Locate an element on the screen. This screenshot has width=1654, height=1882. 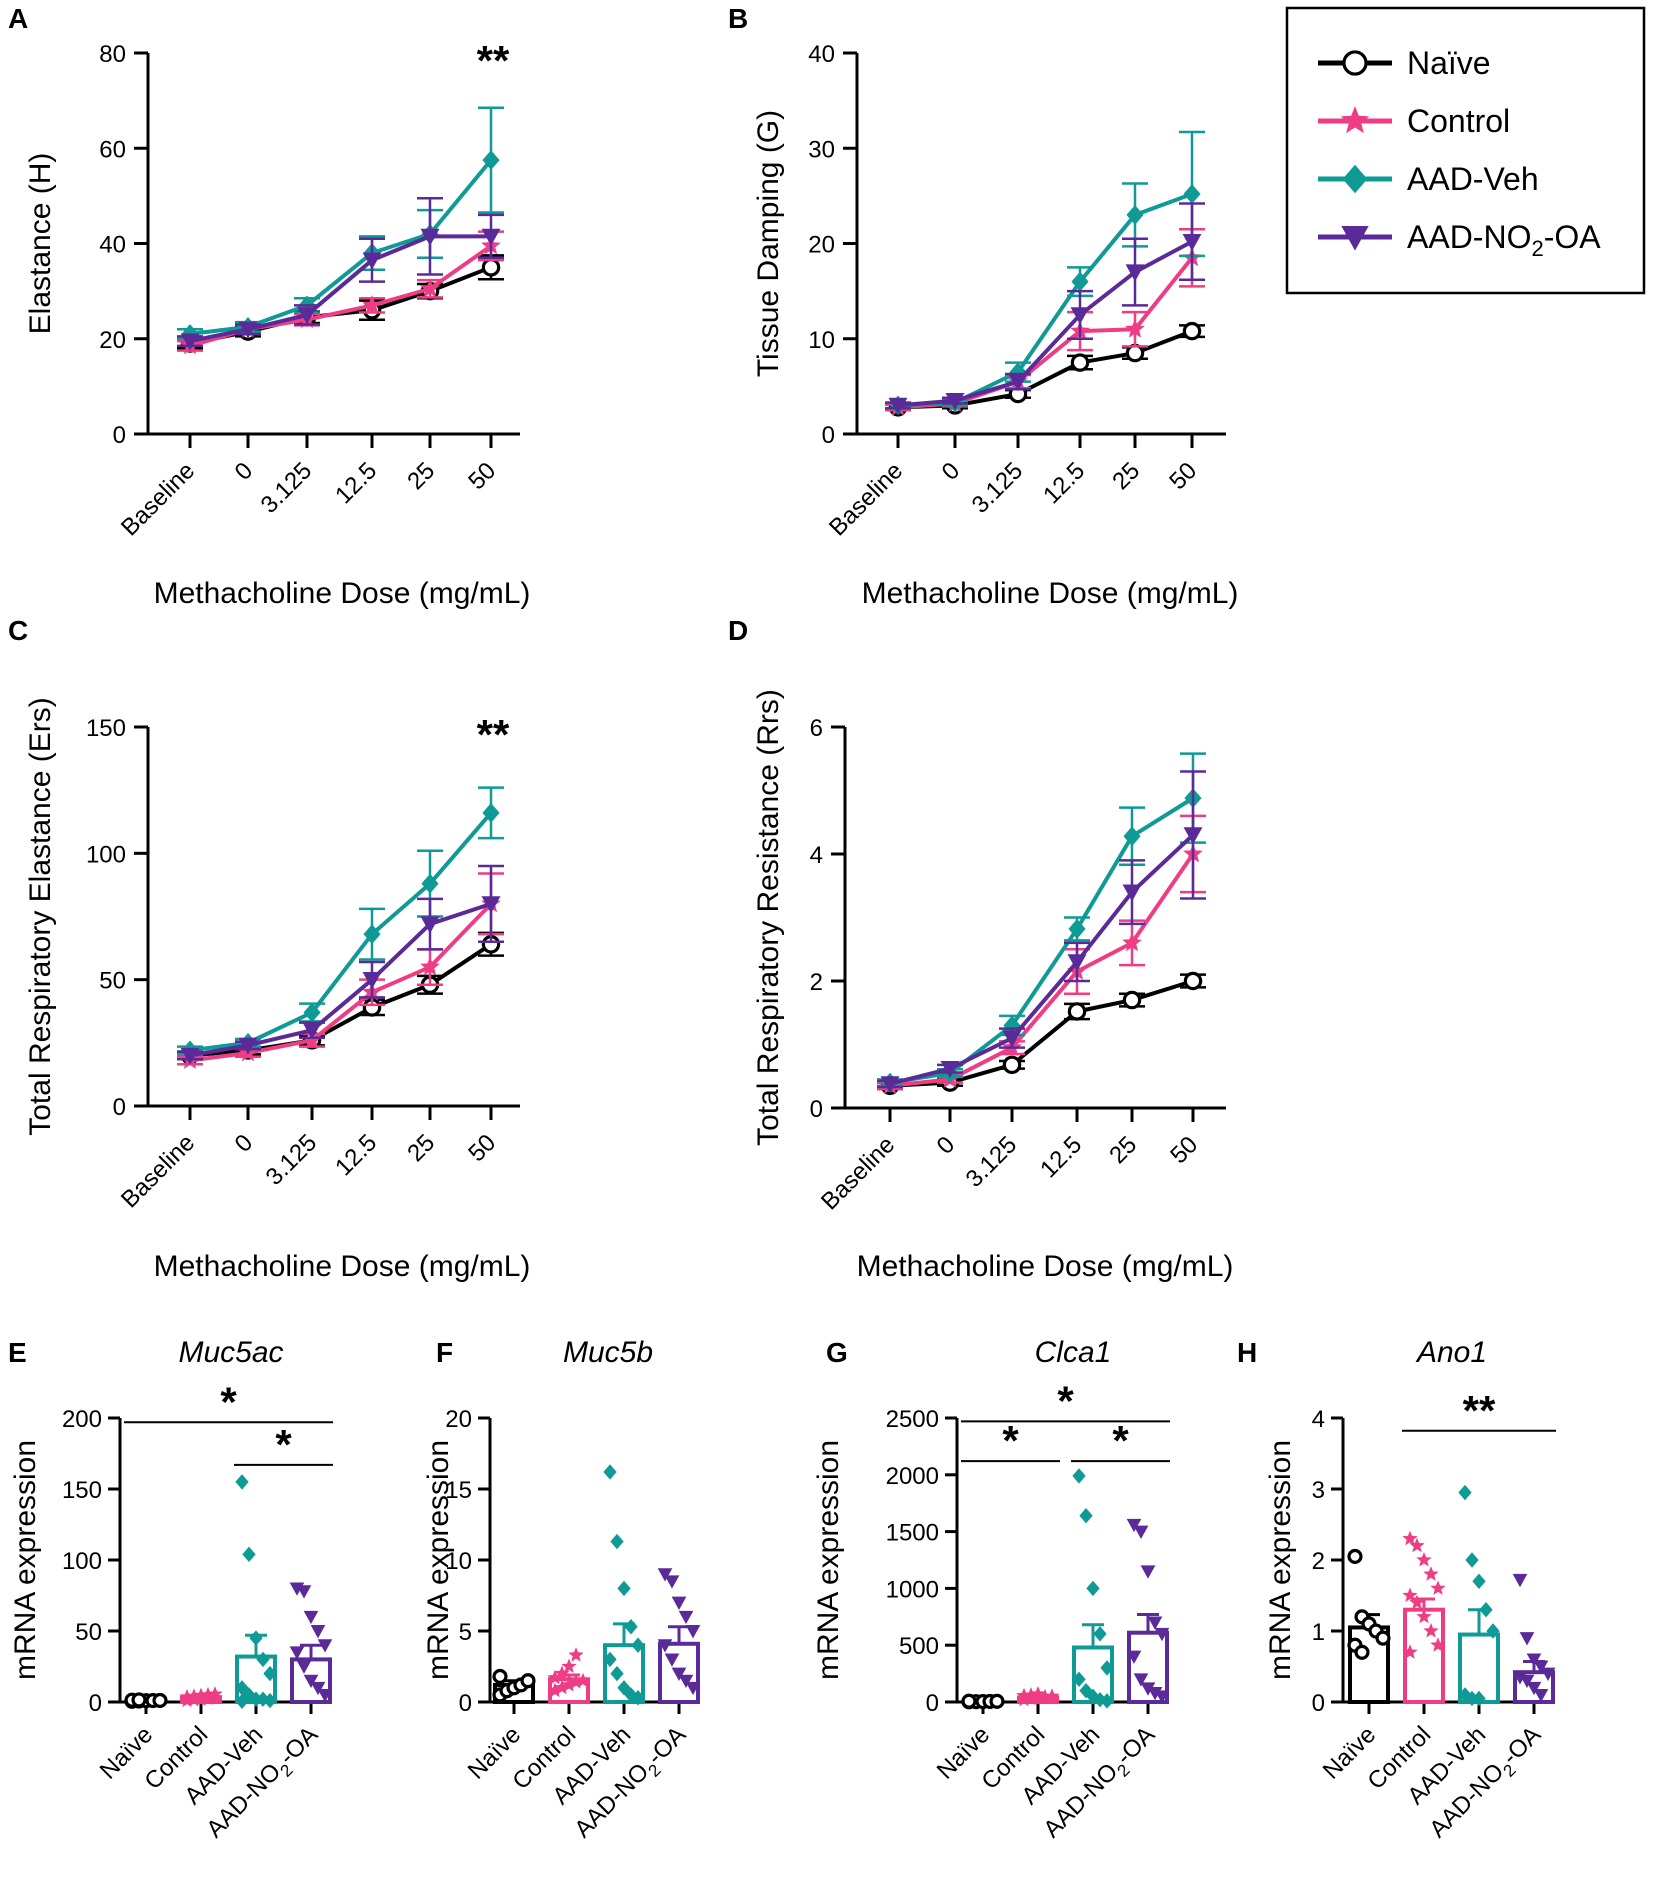
significance-label: * is located at coordinates (283, 1444).